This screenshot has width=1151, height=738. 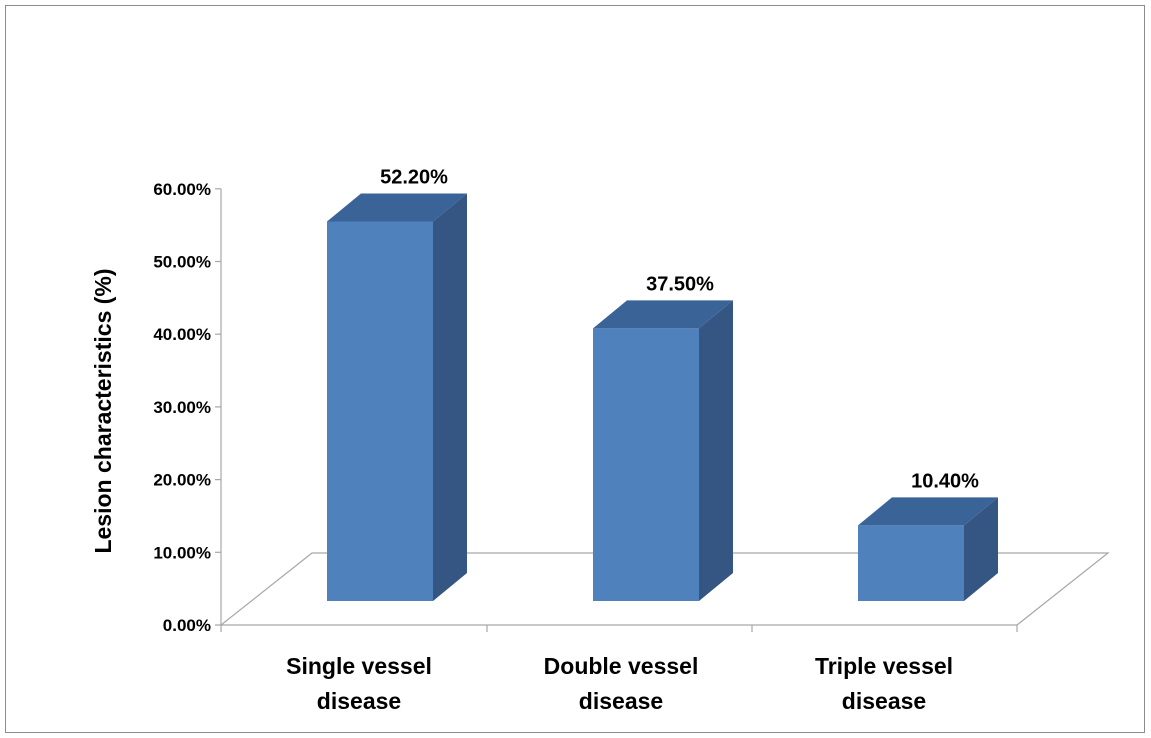 I want to click on x-category-label: Triple vessel disease, so click(x=884, y=683).